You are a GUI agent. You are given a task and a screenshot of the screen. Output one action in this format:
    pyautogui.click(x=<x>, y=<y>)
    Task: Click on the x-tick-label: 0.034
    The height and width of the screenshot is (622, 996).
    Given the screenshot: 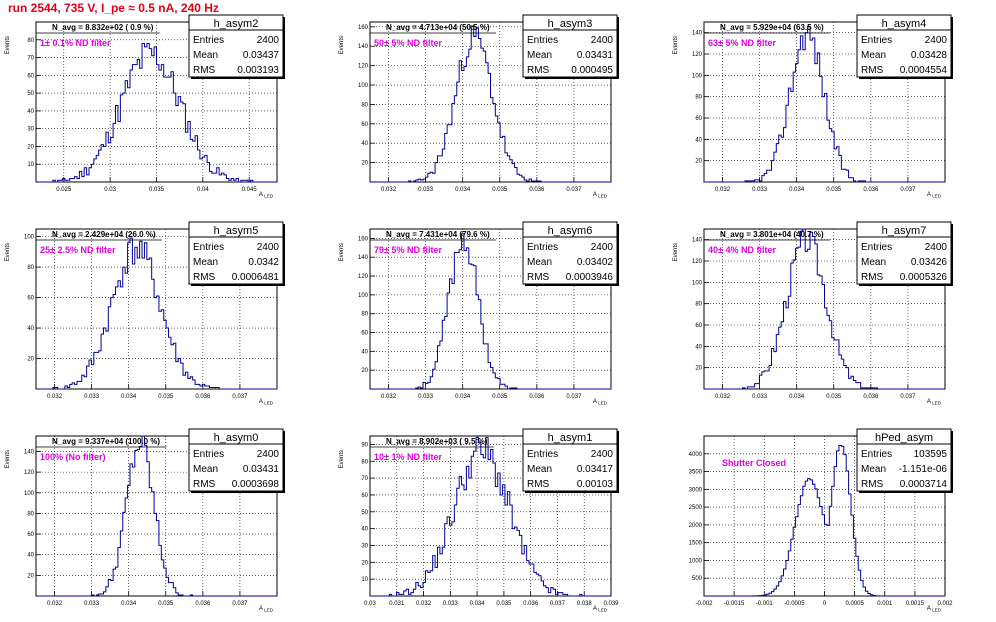 What is the action you would take?
    pyautogui.click(x=463, y=397)
    